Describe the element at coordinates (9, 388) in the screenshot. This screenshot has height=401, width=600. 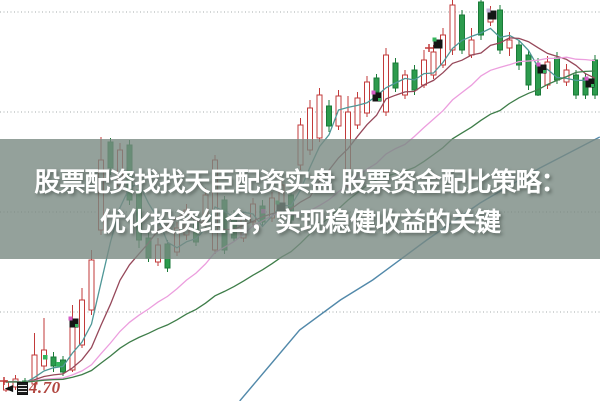
I see `left-arrow-icon: ◄` at that location.